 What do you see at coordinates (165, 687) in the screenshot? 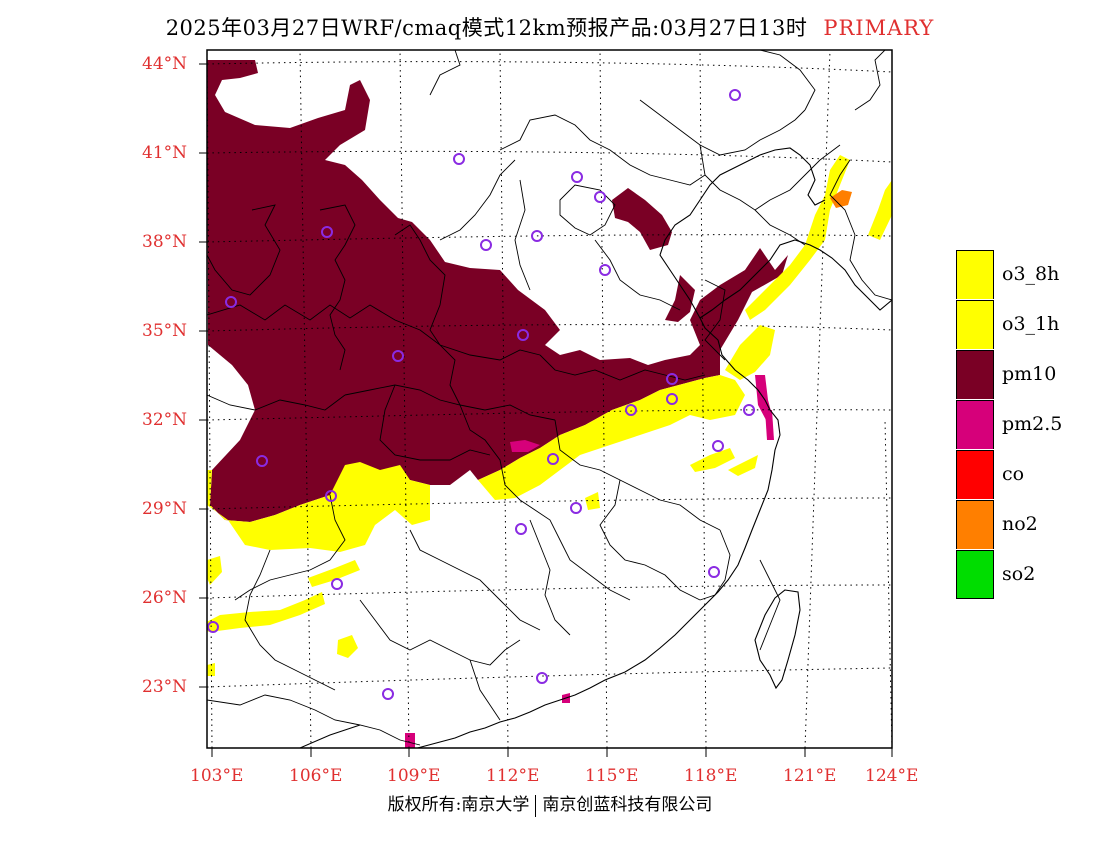
I see `lat-label-23: 23°N` at bounding box center [165, 687].